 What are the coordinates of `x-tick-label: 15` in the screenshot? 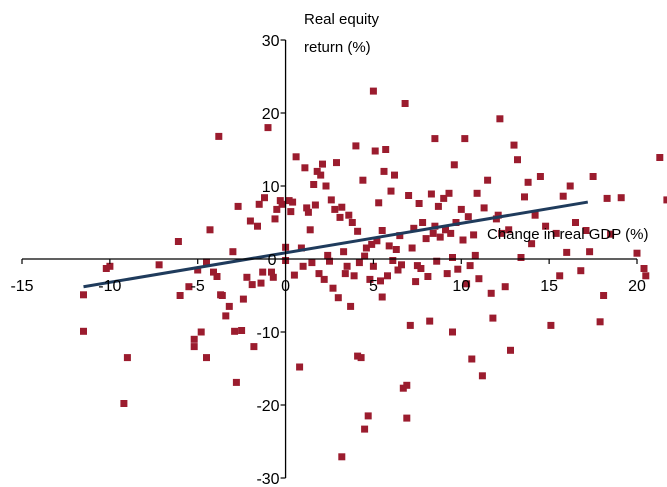 It's located at (549, 286).